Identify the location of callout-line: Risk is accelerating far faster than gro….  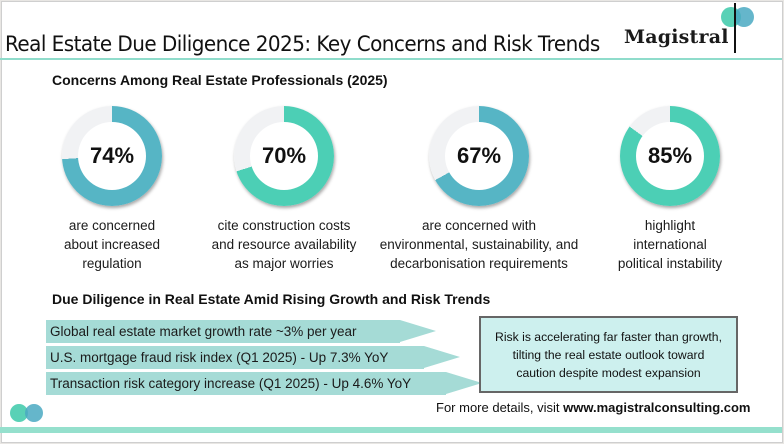
(608, 336).